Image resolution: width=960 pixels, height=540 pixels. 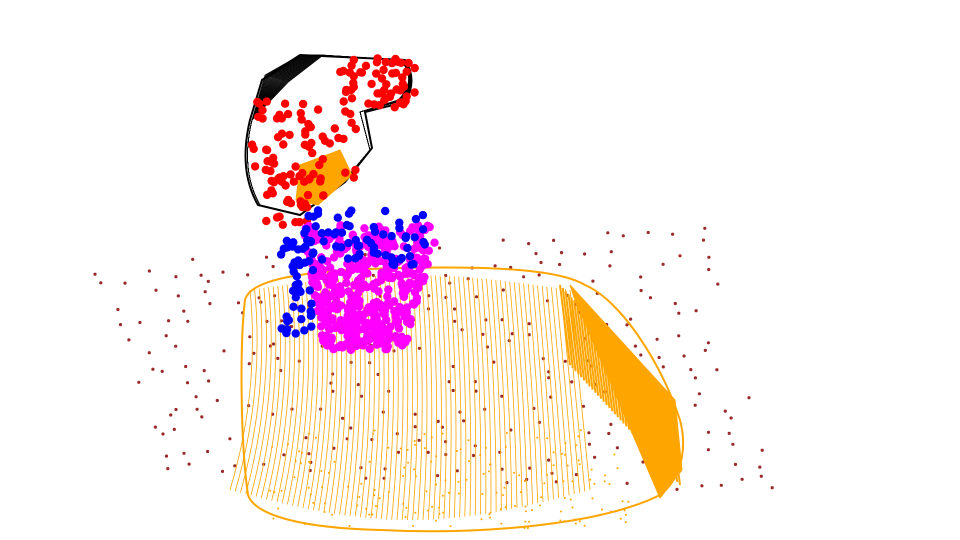 I want to click on bowl-wall-streak, so click(x=565, y=325).